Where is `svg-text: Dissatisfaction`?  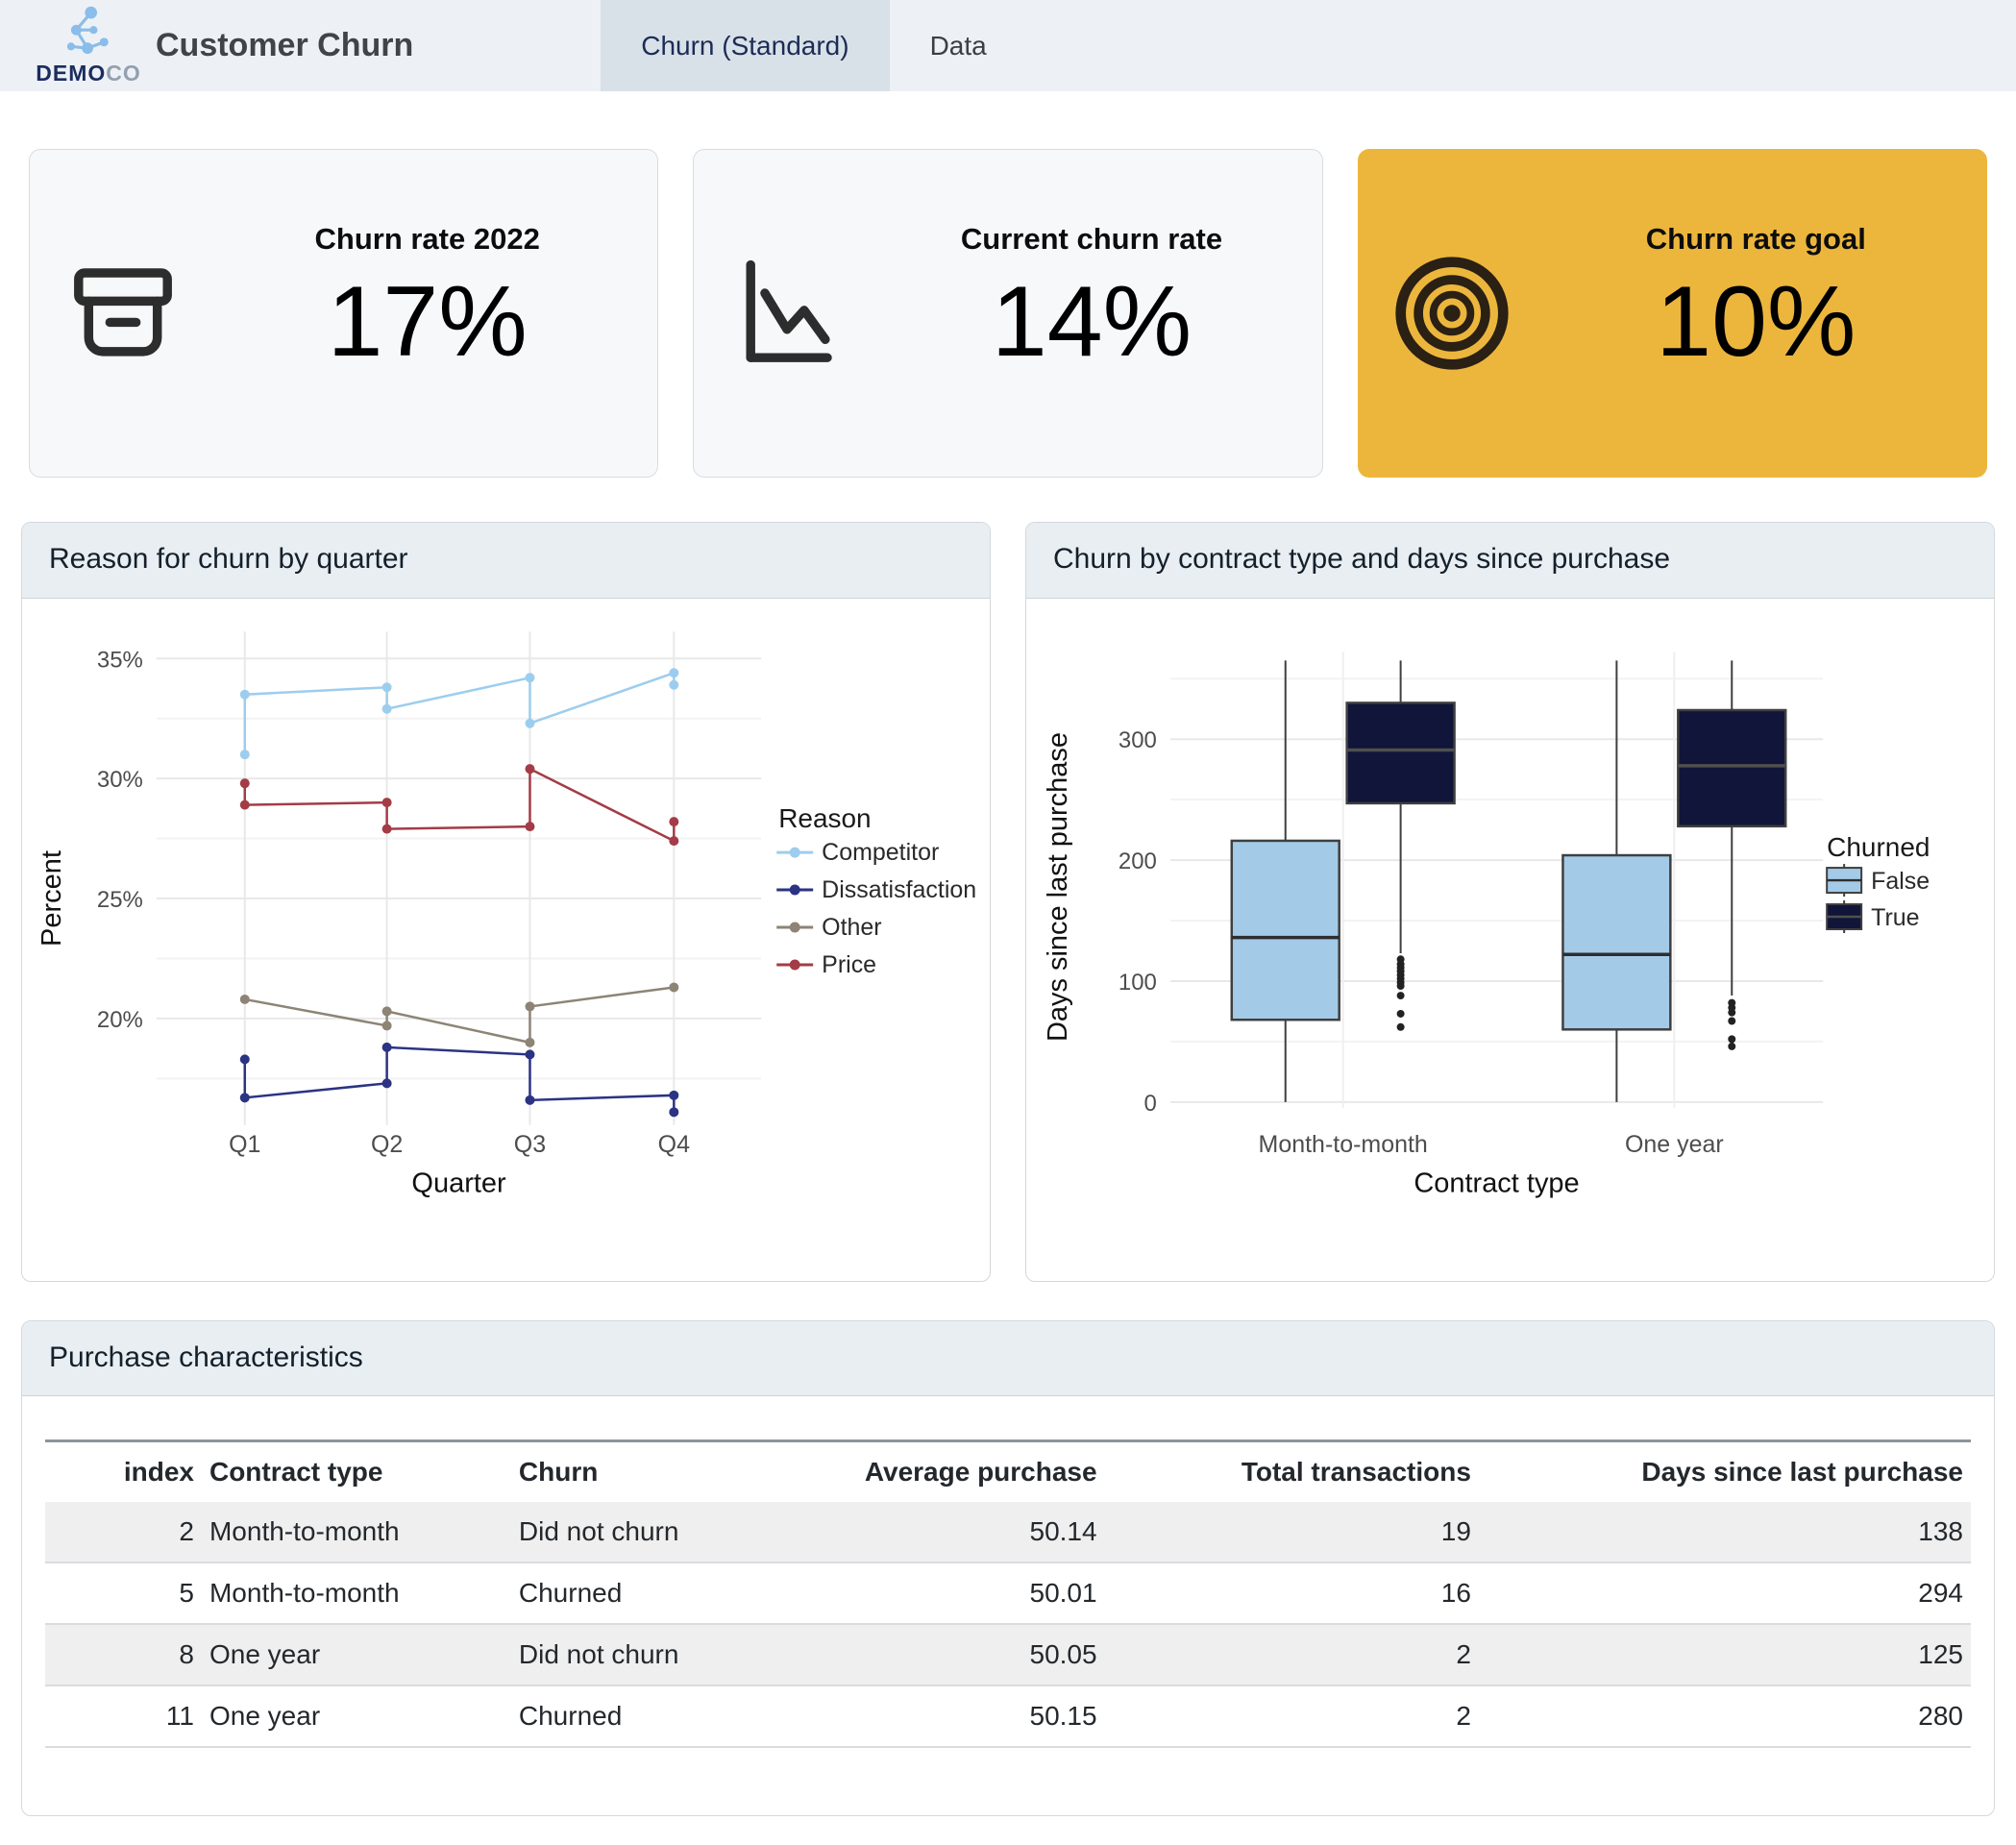 svg-text: Dissatisfaction is located at coordinates (899, 890).